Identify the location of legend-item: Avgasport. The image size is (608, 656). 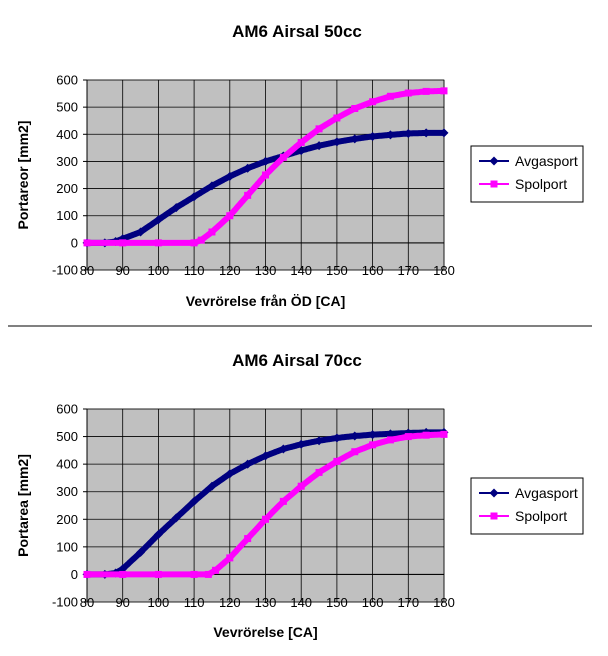
(528, 161).